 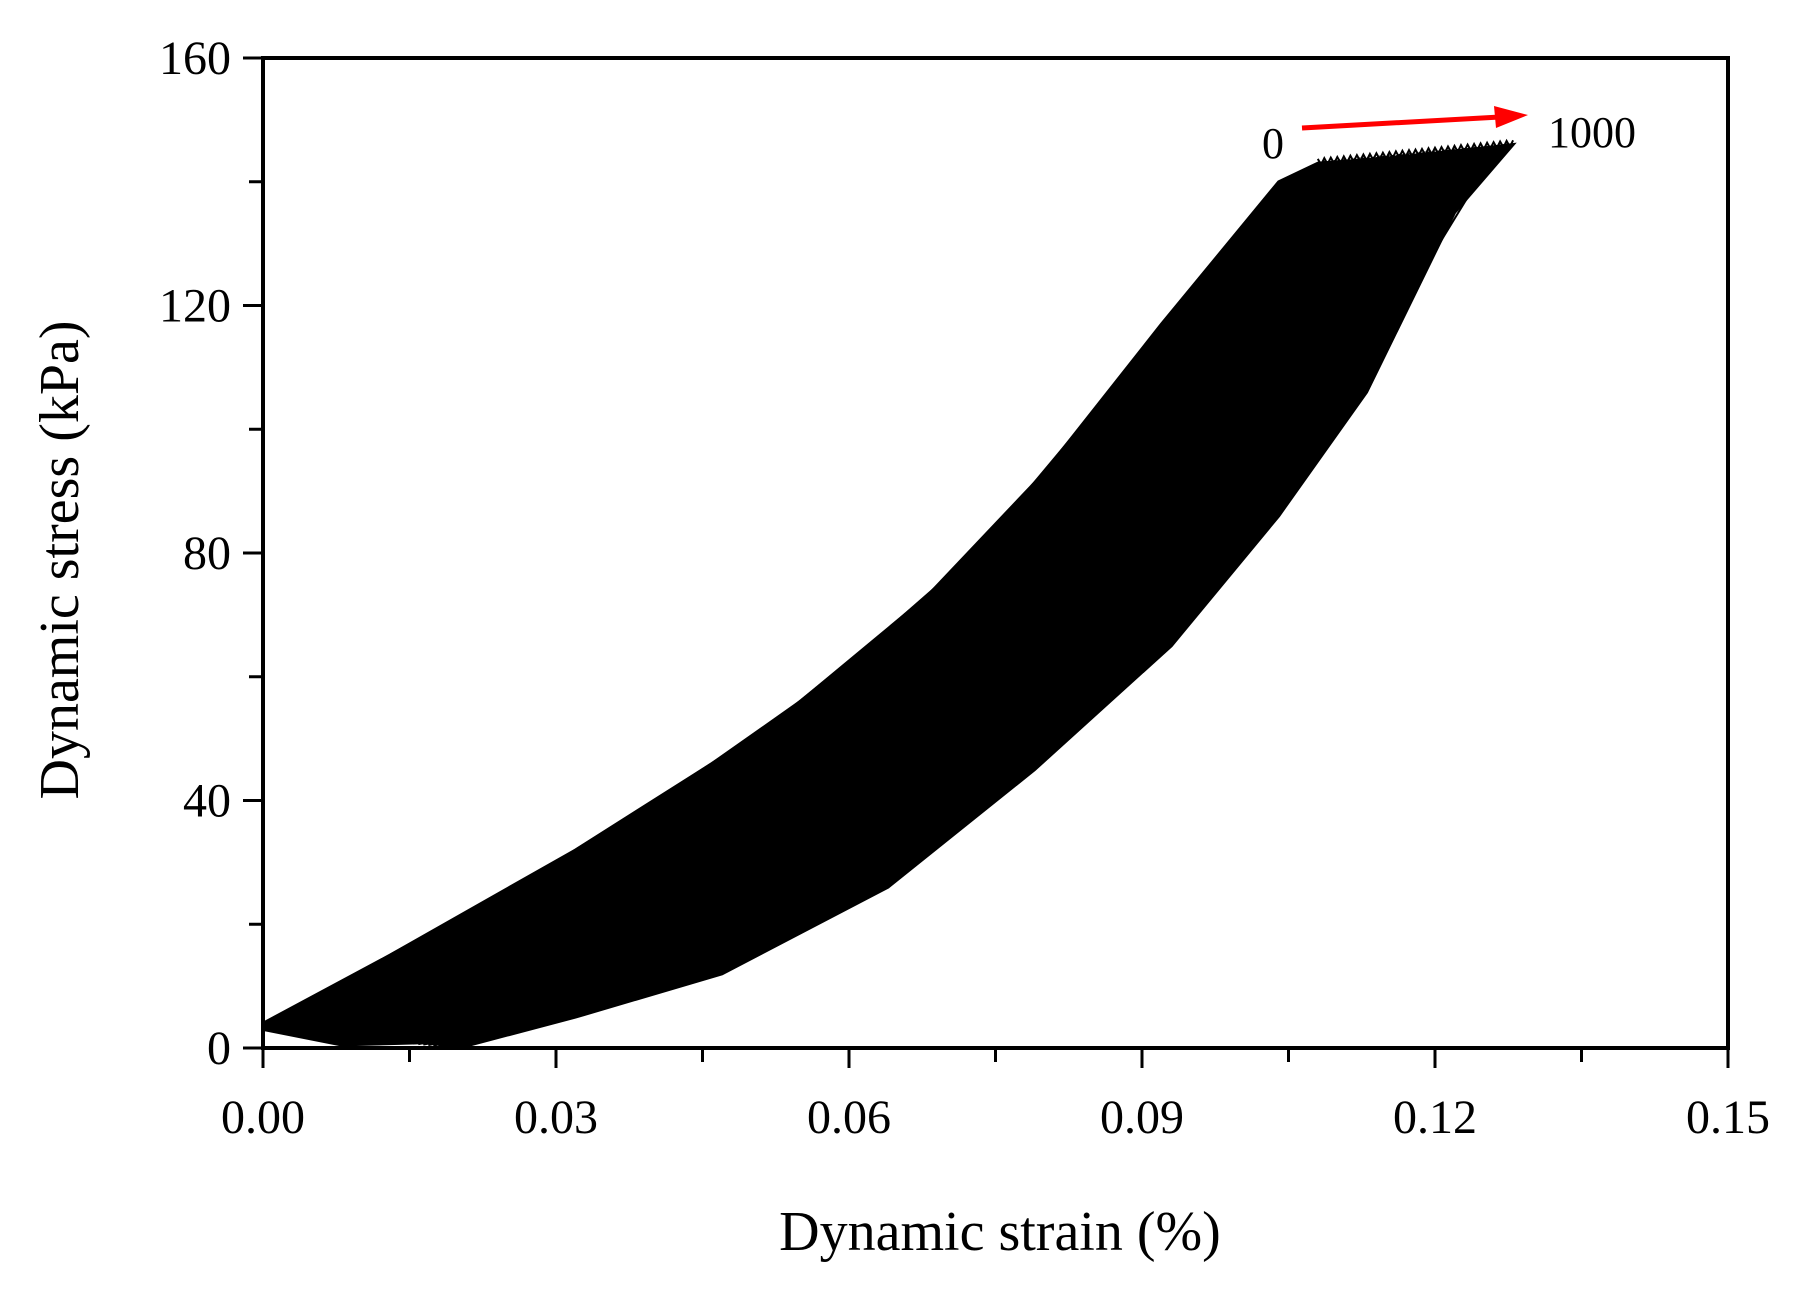 I want to click on annotation-start-label: 0, so click(x=1273, y=143).